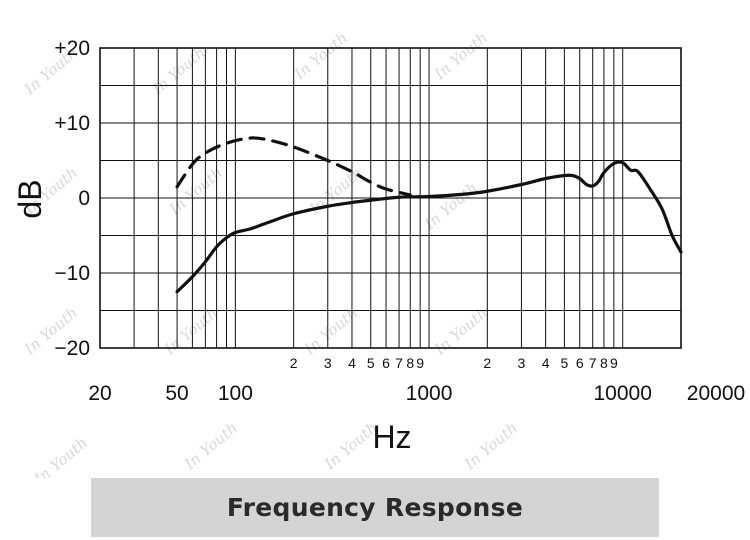 This screenshot has height=540, width=750. What do you see at coordinates (99, 393) in the screenshot?
I see `x-tick-label: 20` at bounding box center [99, 393].